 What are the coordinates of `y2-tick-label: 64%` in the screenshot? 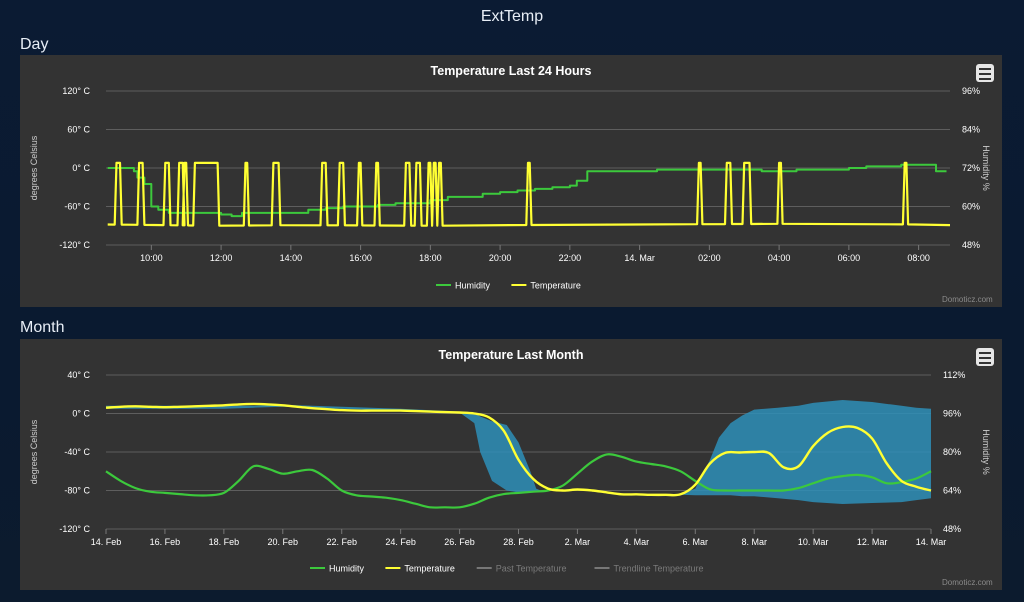 It's located at (952, 491).